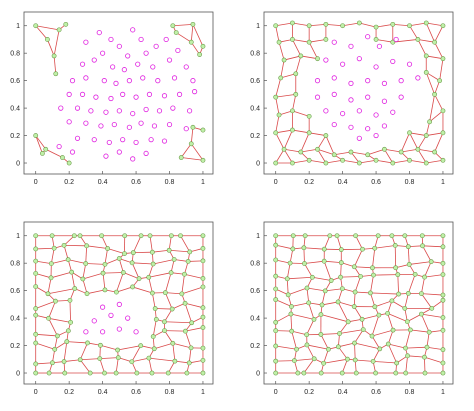 Image resolution: width=474 pixels, height=411 pixels. Describe the element at coordinates (255, 109) in the screenshot. I see `y-tick-label: 0.4` at that location.